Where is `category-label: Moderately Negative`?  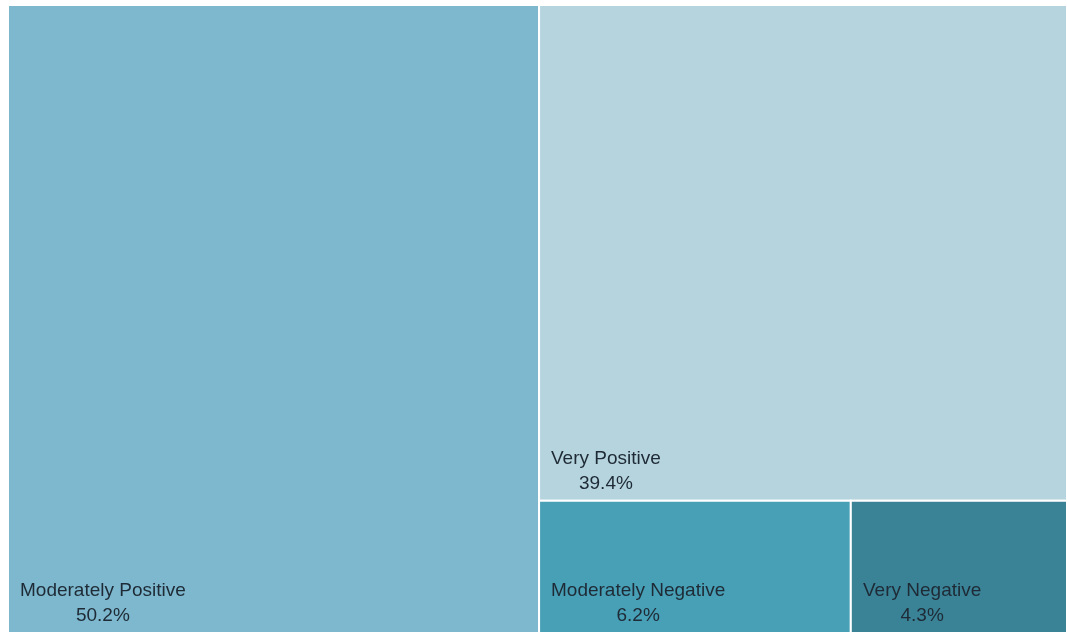
category-label: Moderately Negative is located at coordinates (638, 589).